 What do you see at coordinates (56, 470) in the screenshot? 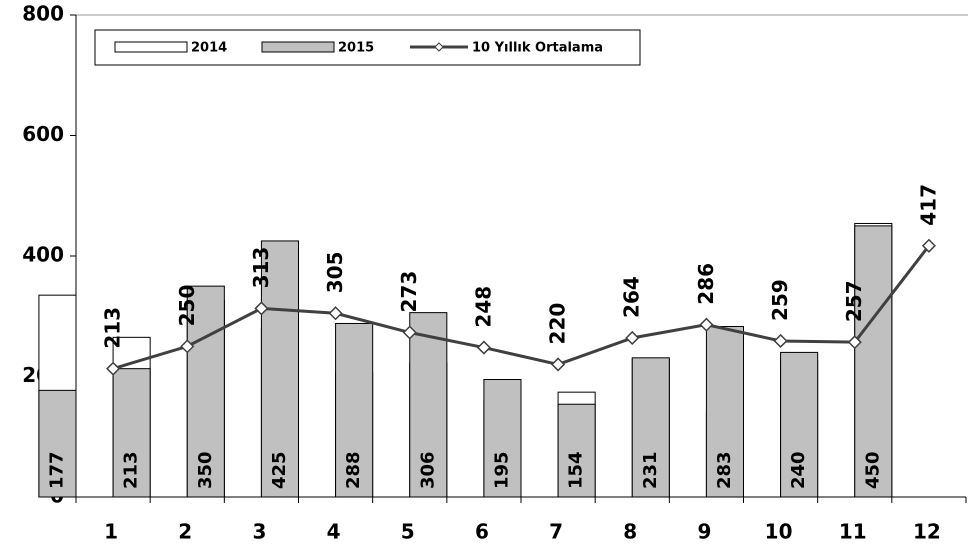
I see `value-label: 177` at bounding box center [56, 470].